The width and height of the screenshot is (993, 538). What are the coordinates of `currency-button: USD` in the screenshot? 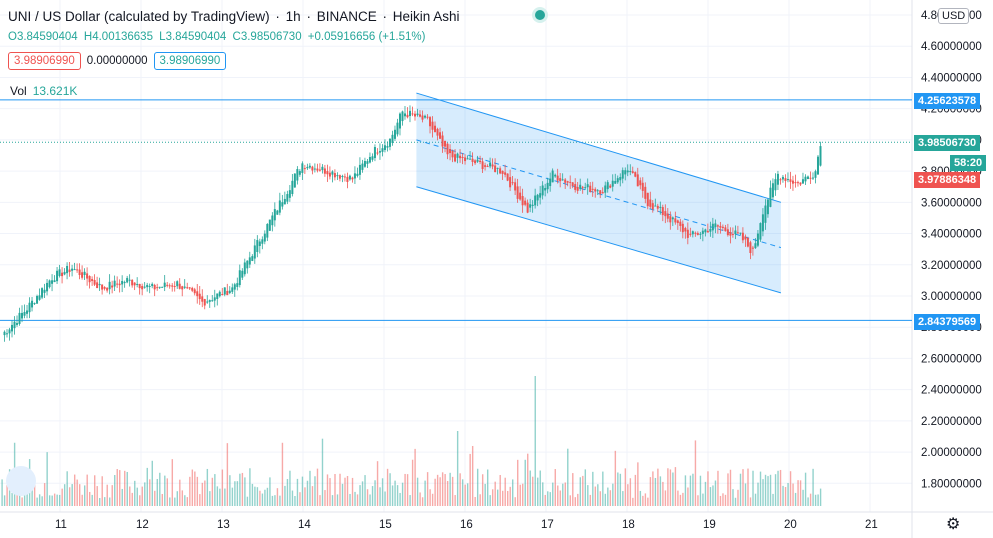 It's located at (954, 16).